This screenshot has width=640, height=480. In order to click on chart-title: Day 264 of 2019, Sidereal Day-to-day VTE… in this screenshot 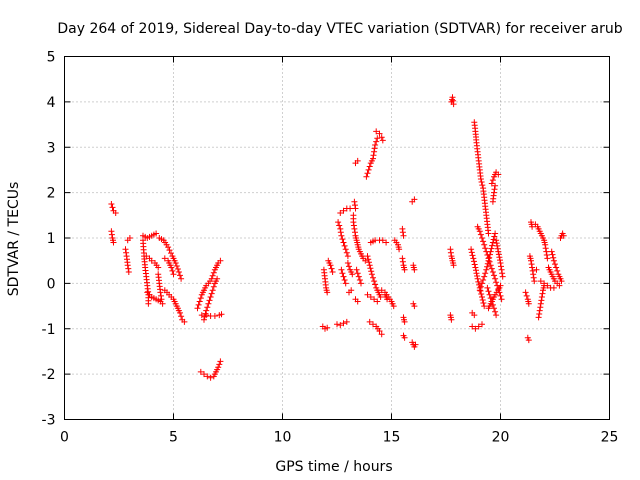, I will do `click(339, 29)`.